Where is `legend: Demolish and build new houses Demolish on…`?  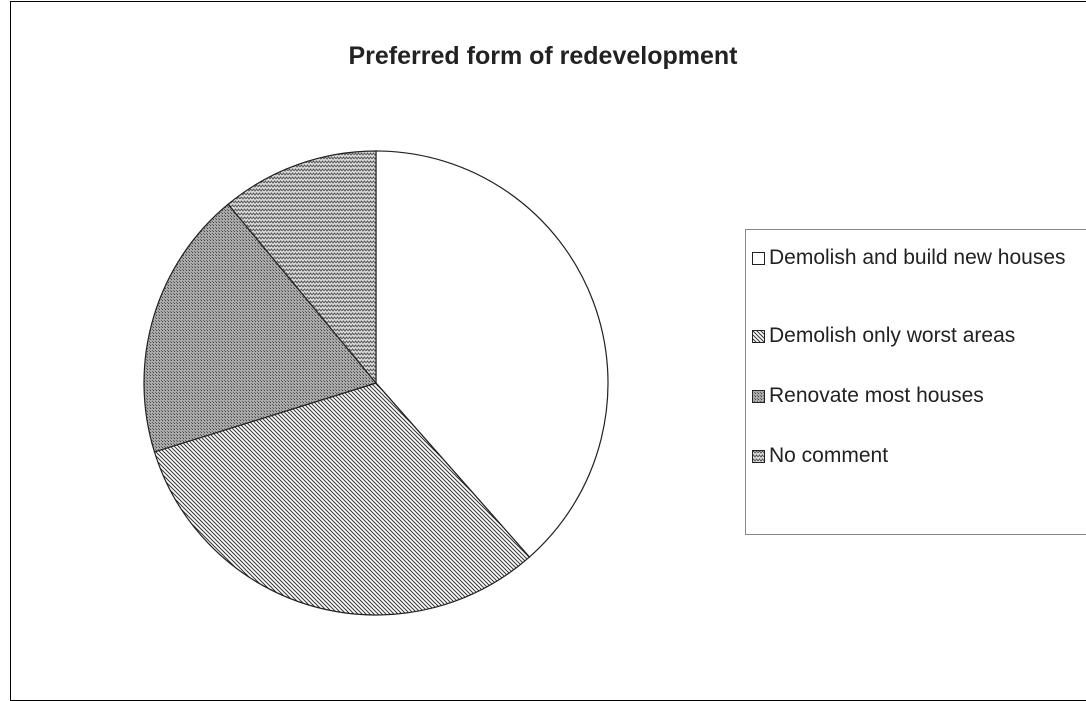 legend: Demolish and build new houses Demolish on… is located at coordinates (915, 382).